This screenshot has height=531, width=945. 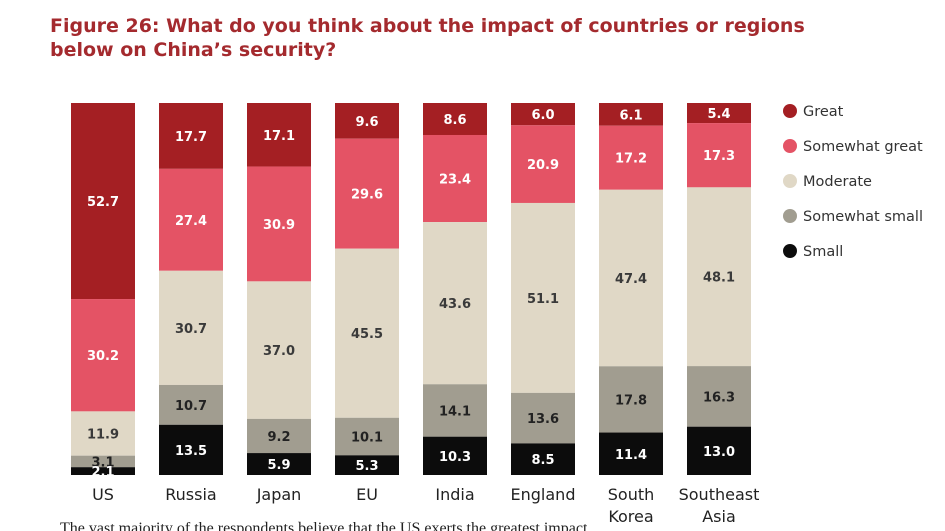 I want to click on category-label-south-korea-line2: Korea, so click(x=630, y=516).